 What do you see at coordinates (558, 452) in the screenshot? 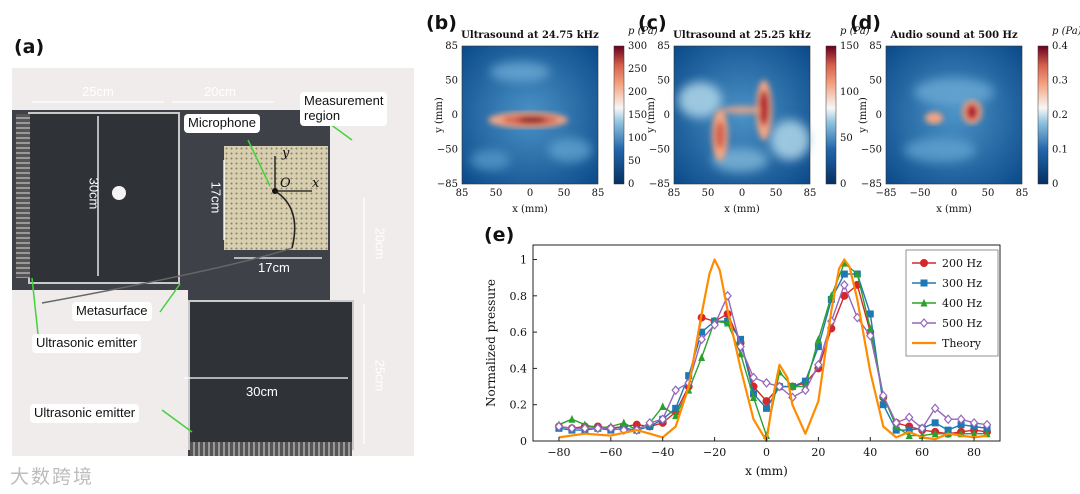
I see `x-tick-label: −80` at bounding box center [558, 452].